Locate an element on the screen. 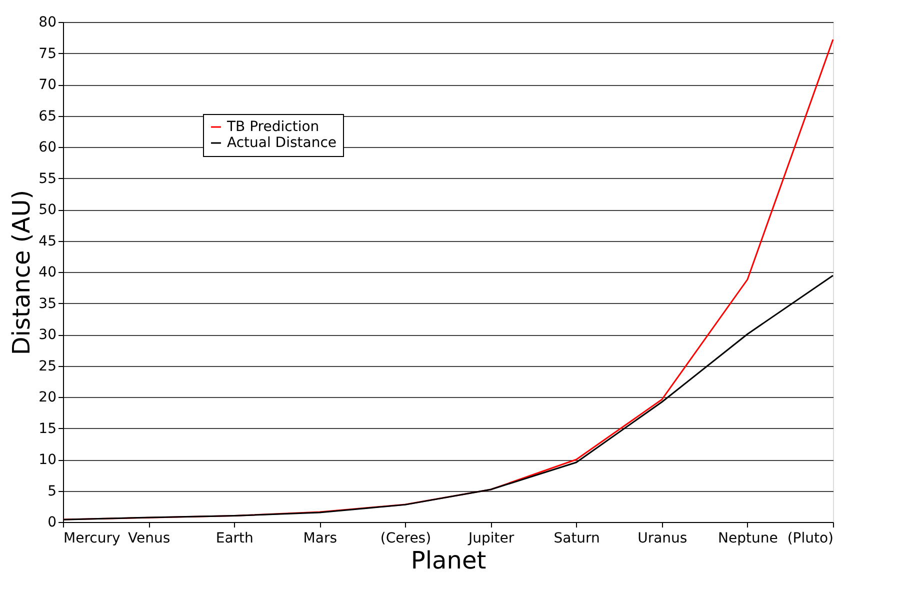  y-tick-label: 0 is located at coordinates (52, 522).